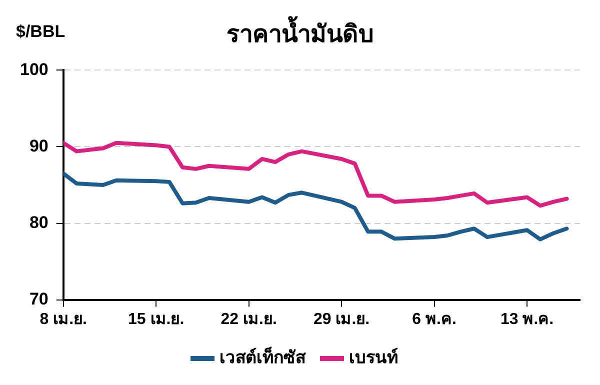 The width and height of the screenshot is (600, 385). What do you see at coordinates (248, 319) in the screenshot?
I see `x-tick-label: 22 เม.ย.` at bounding box center [248, 319].